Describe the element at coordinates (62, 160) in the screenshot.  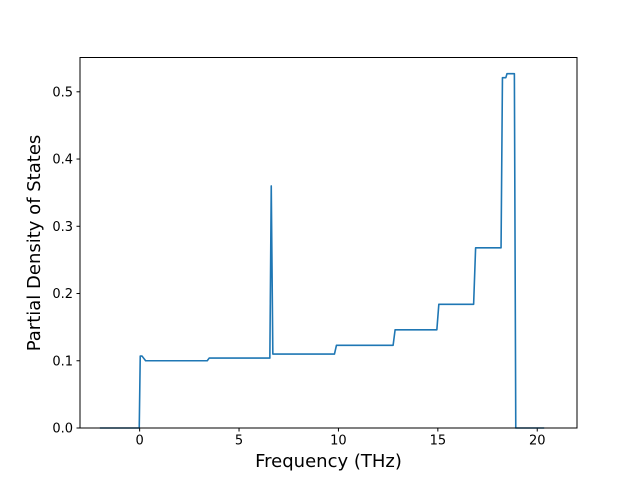
I see `y-tick-label: 0.4` at that location.